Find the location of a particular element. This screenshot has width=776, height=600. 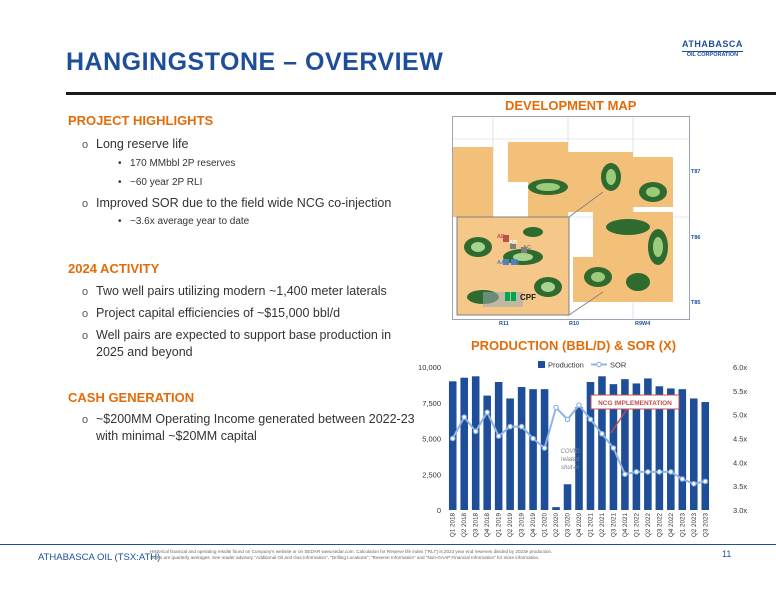

x-tick-label: Q2 2018 is located at coordinates (464, 525).